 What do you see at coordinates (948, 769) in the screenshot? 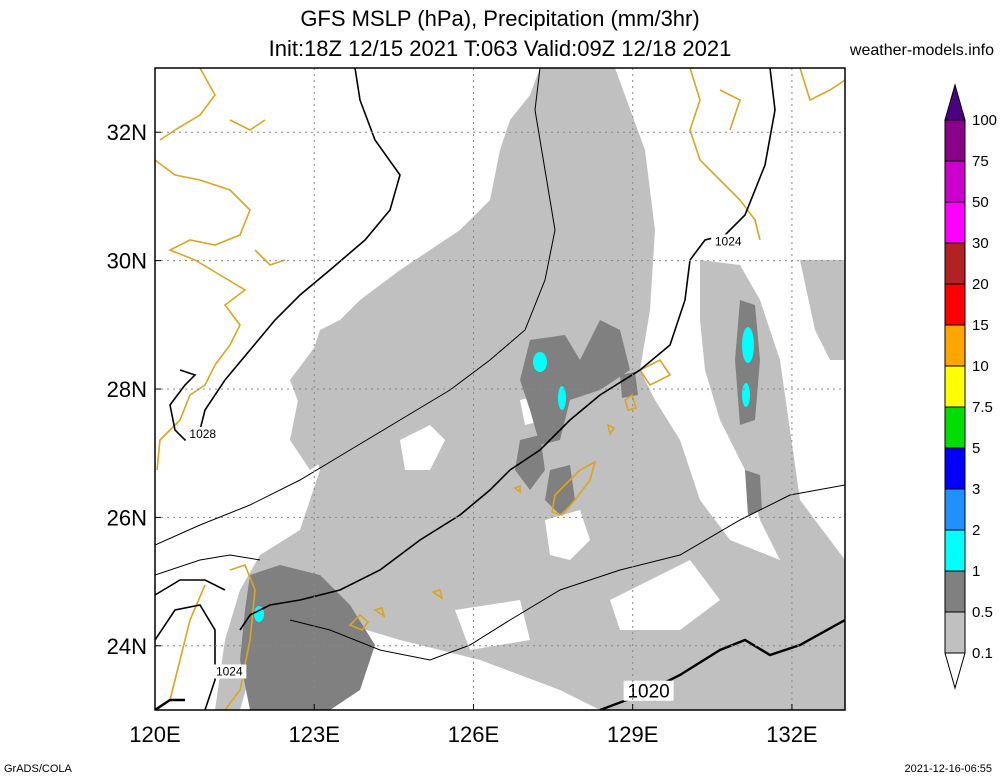
I see `generated-timestamp: 2021-12-16-06:55` at bounding box center [948, 769].